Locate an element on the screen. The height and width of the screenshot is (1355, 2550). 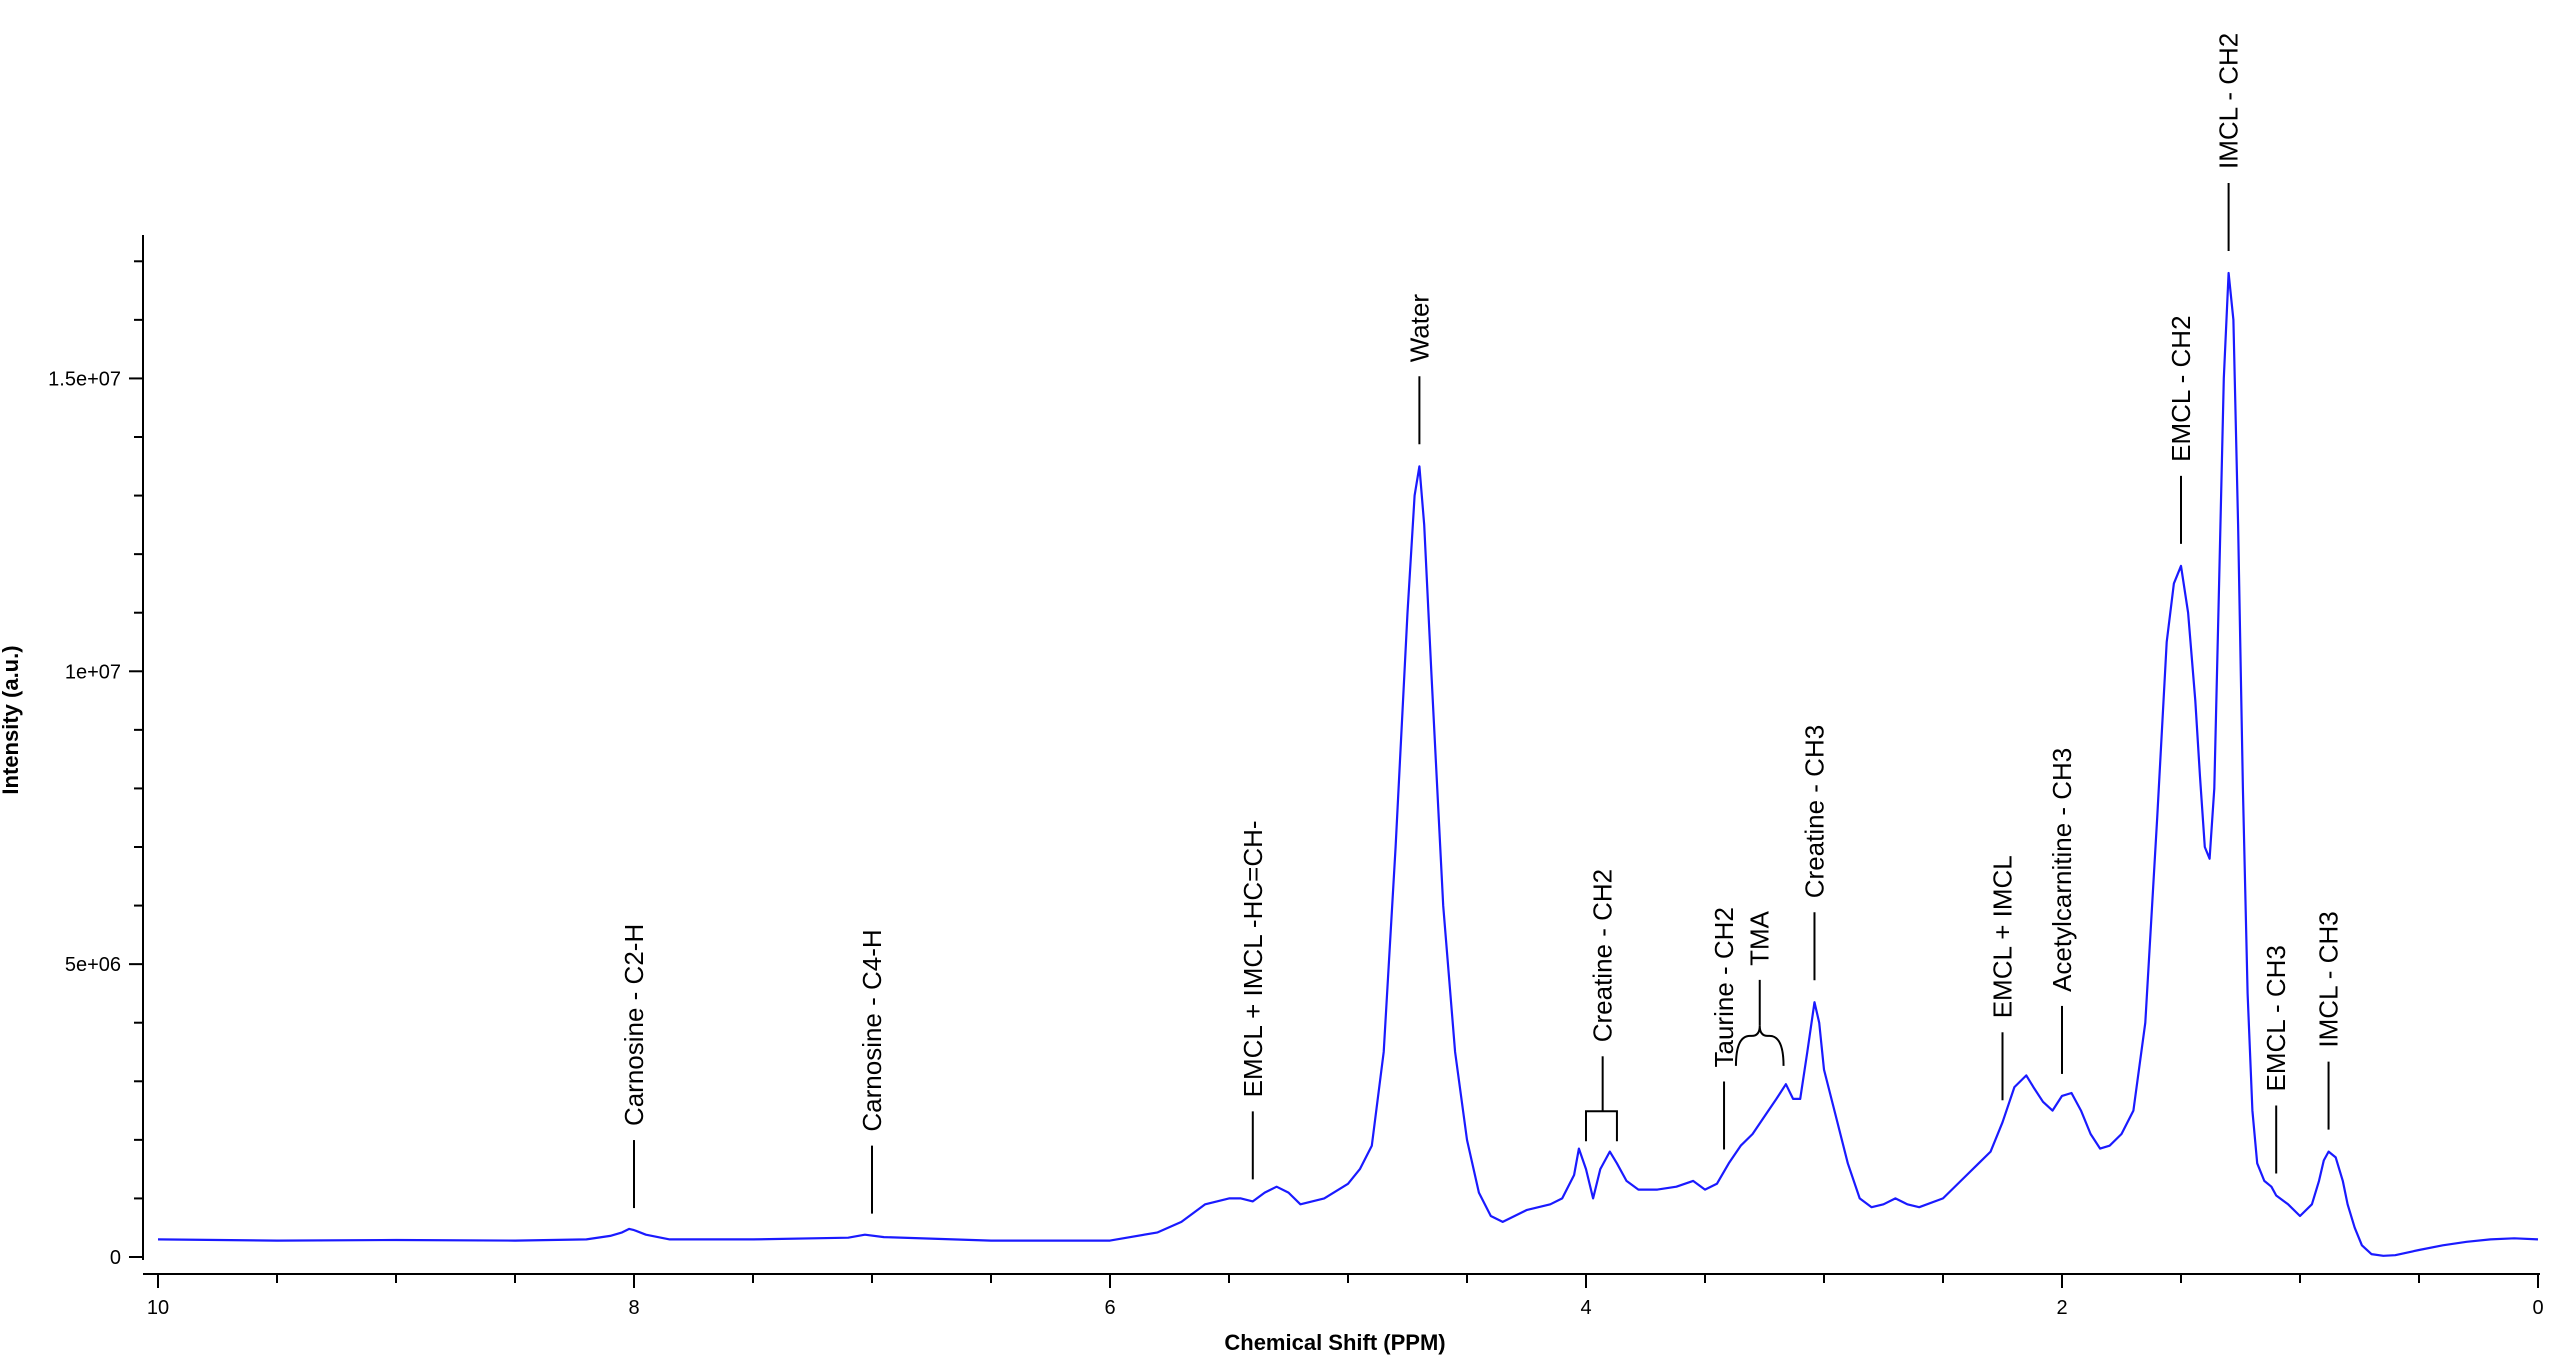
x-tick-label: 6 is located at coordinates (1109, 1308).